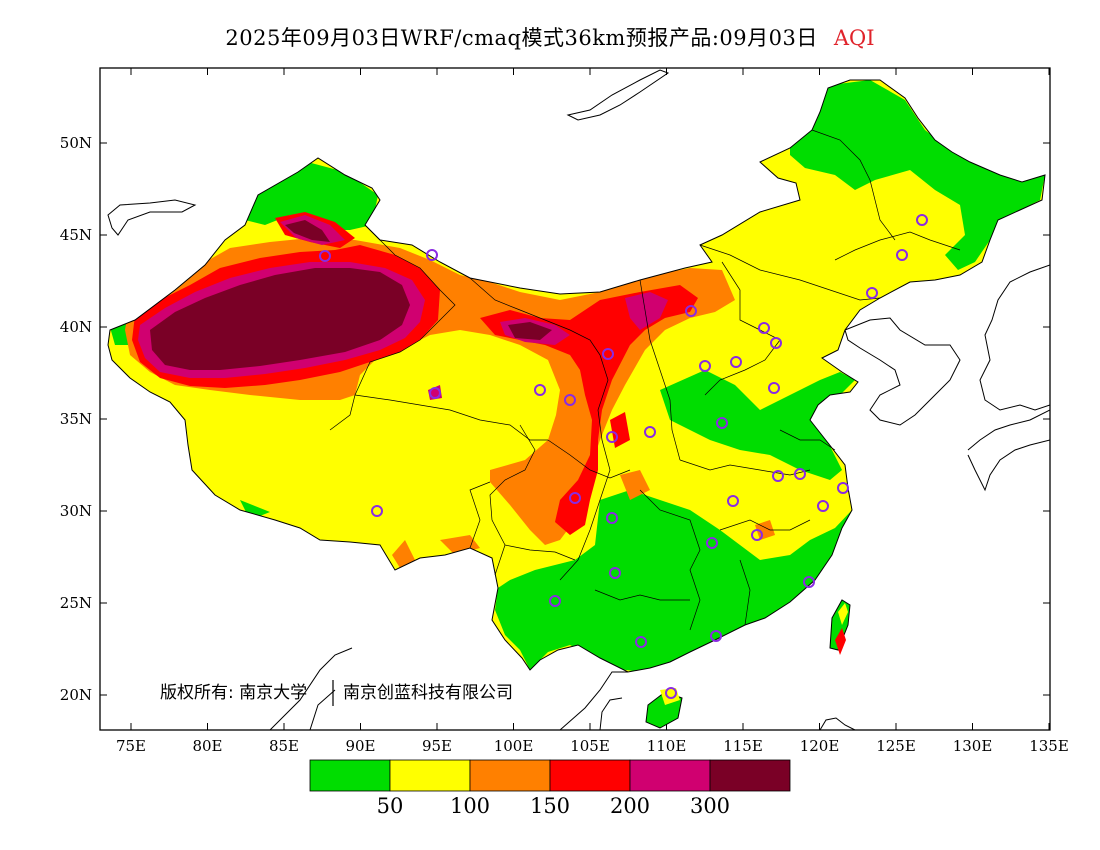 The width and height of the screenshot is (1100, 850). I want to click on colorbar-label: 50, so click(390, 806).